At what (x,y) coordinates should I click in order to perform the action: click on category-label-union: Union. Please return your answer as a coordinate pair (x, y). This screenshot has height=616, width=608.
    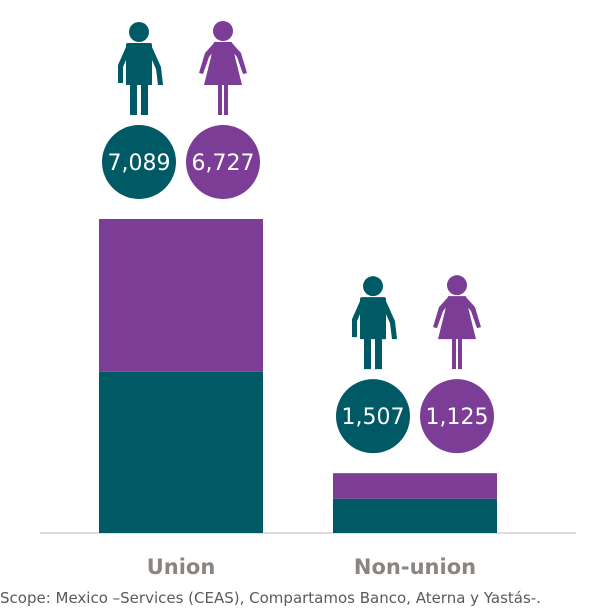
    Looking at the image, I should click on (181, 567).